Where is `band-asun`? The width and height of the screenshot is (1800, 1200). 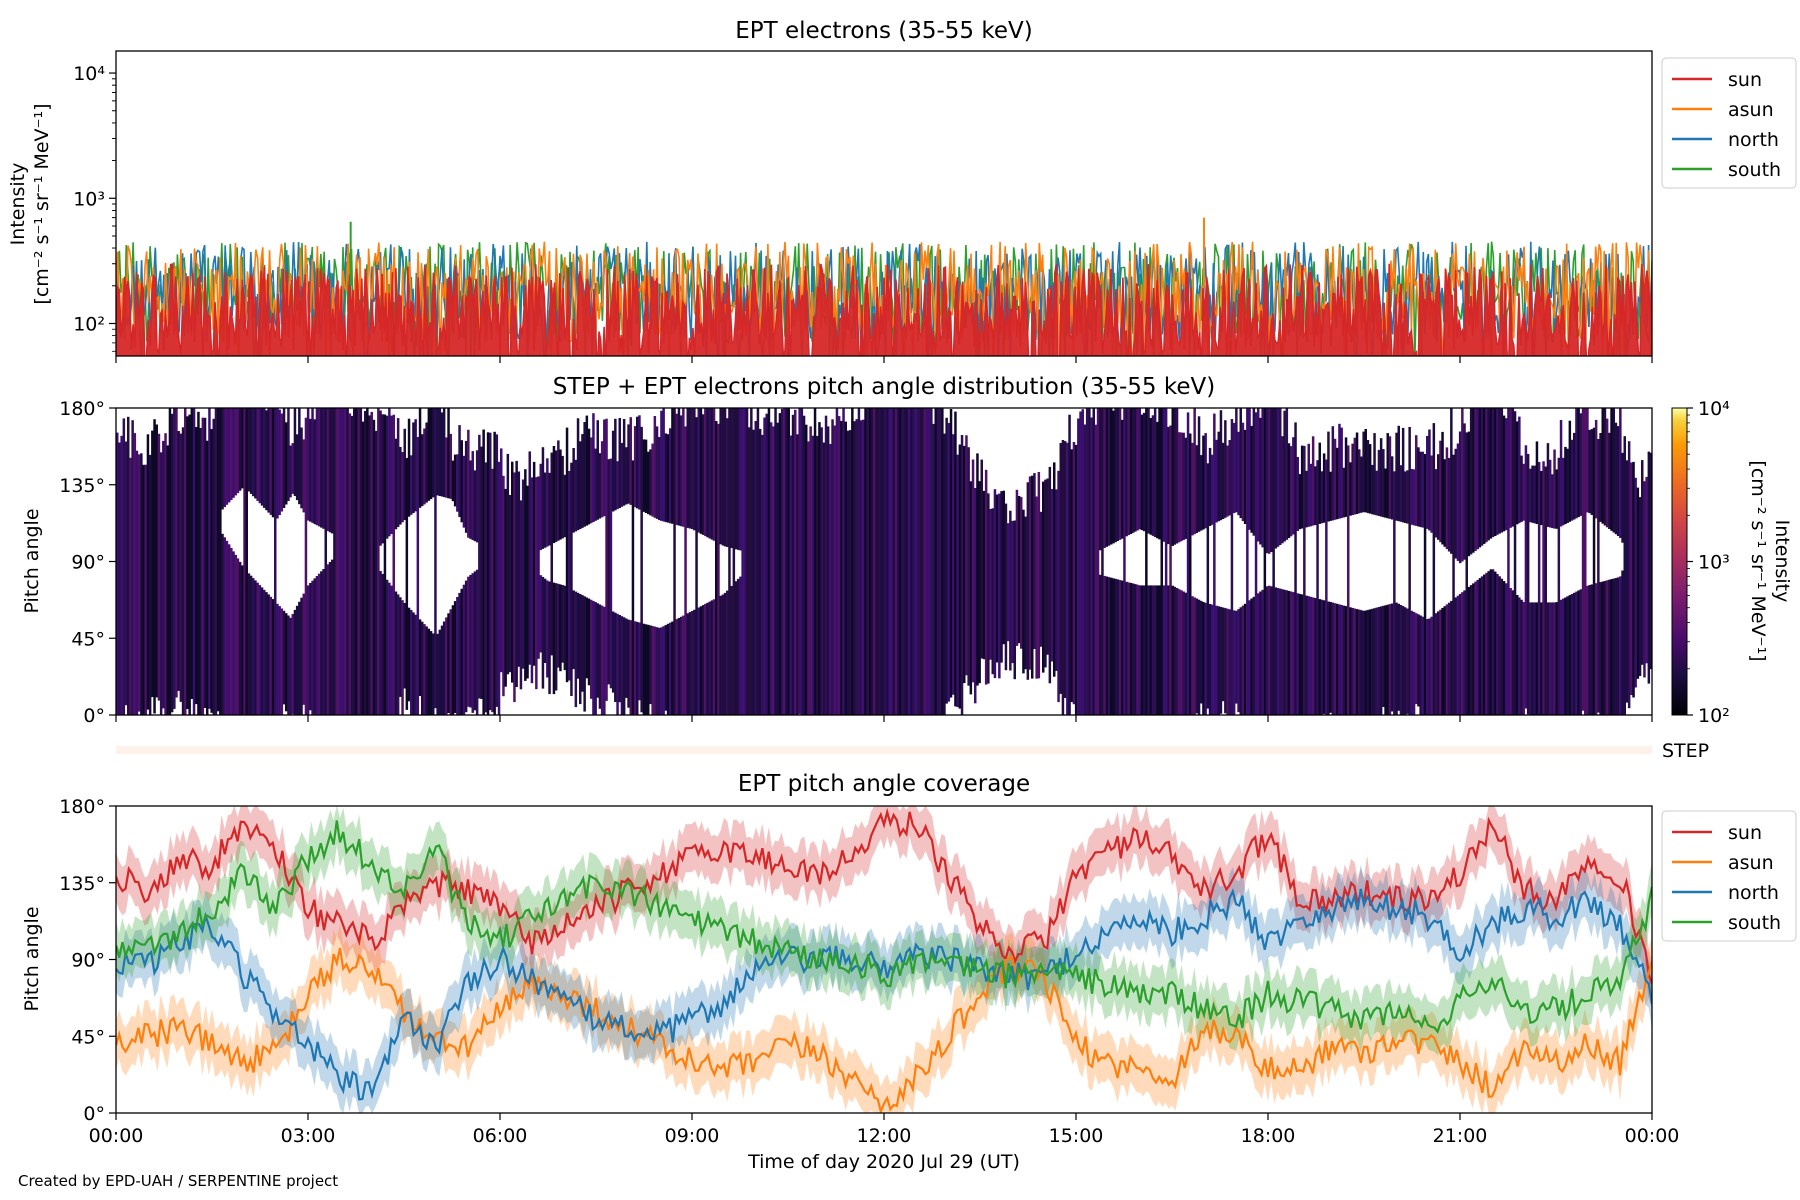 band-asun is located at coordinates (884, 1018).